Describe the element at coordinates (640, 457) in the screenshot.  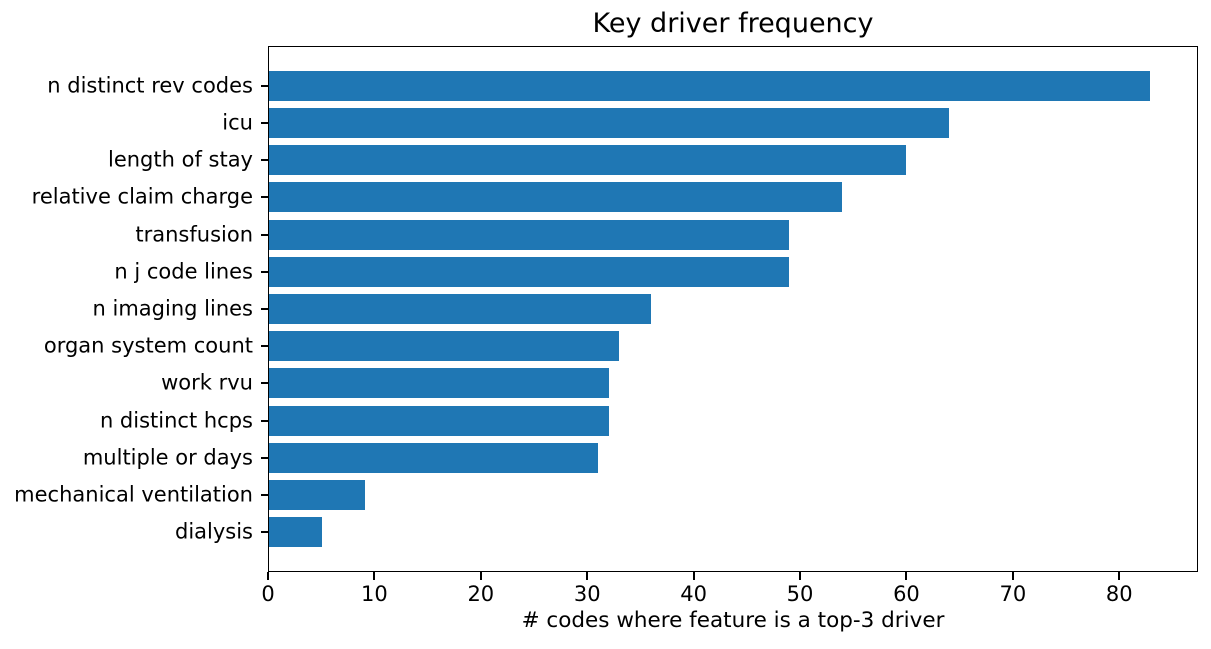
I see `bar-row: multiple or days` at that location.